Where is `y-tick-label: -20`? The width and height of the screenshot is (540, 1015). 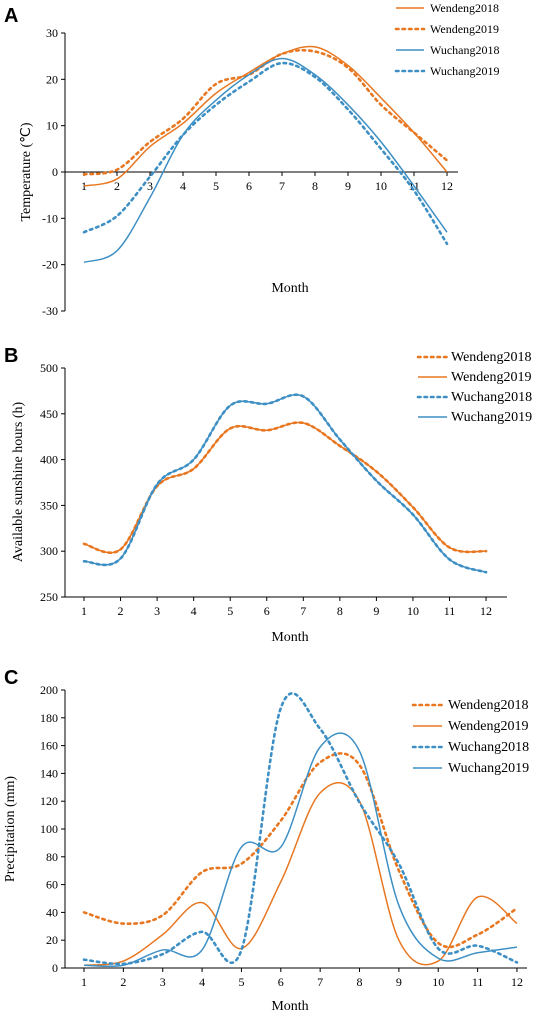
y-tick-label: -20 is located at coordinates (50, 265).